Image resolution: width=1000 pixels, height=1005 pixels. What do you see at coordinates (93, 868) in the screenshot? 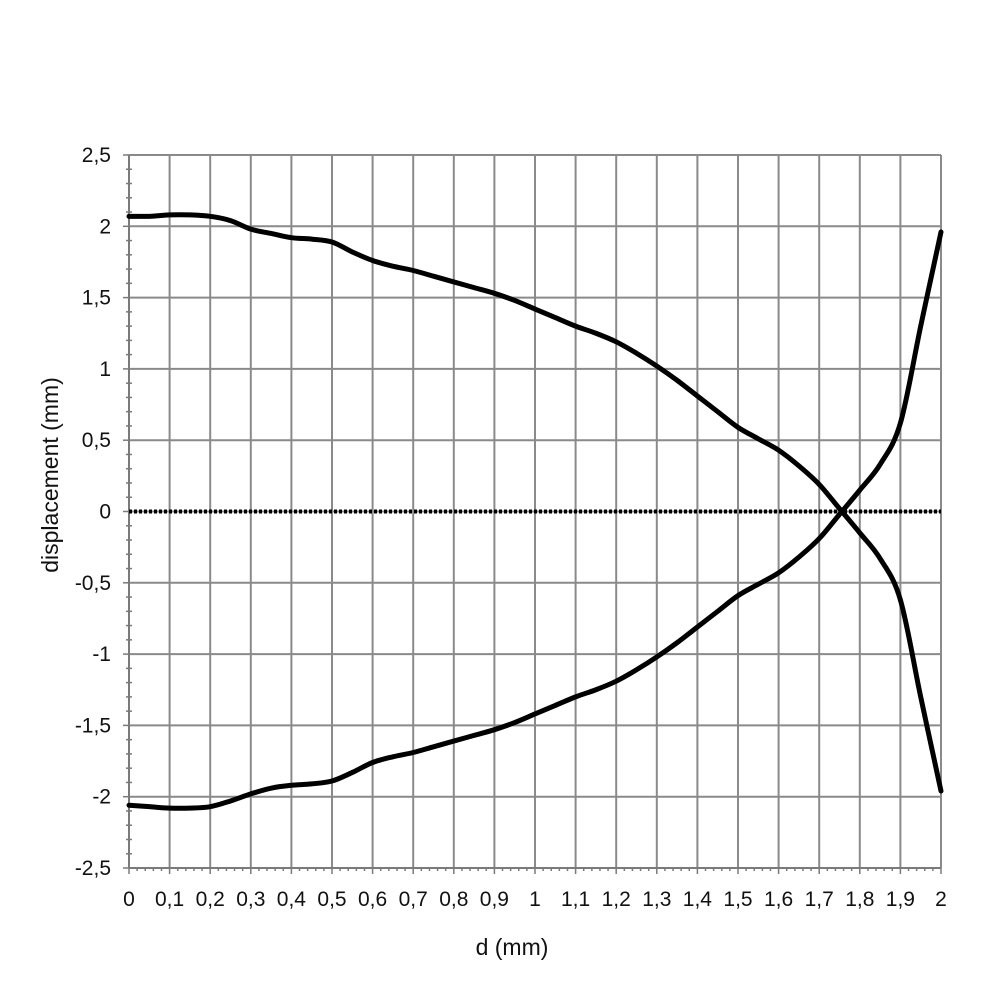
I see `y-tick-label: -2,5` at bounding box center [93, 868].